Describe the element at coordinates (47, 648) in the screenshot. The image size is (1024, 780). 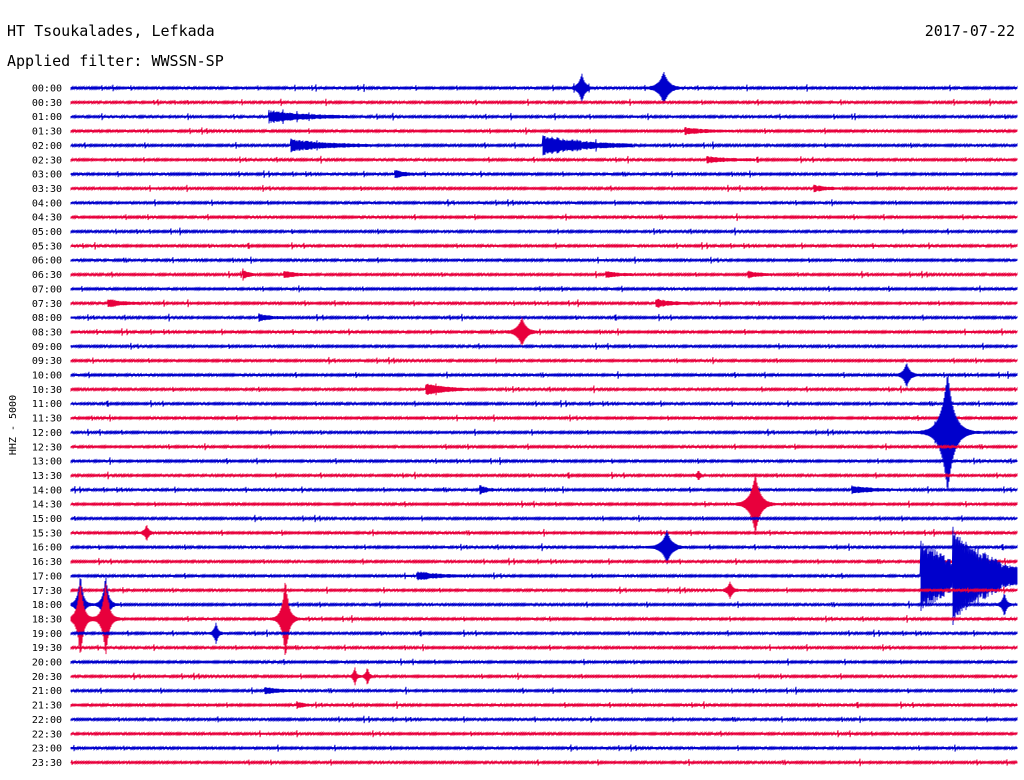
I see `row-label: 19:30` at that location.